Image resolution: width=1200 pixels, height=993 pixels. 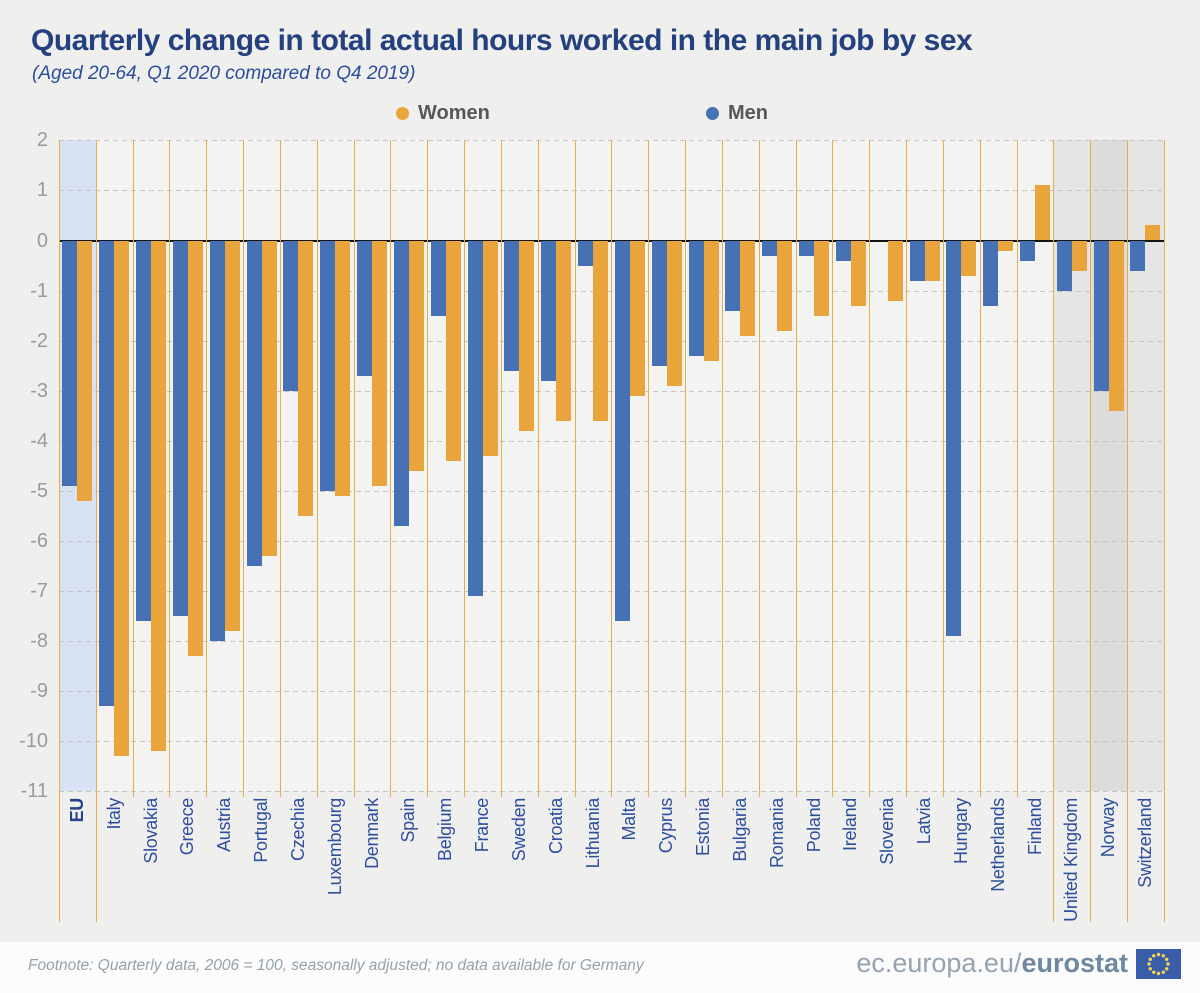 I want to click on x-axis-label-ireland: Ireland, so click(x=850, y=824).